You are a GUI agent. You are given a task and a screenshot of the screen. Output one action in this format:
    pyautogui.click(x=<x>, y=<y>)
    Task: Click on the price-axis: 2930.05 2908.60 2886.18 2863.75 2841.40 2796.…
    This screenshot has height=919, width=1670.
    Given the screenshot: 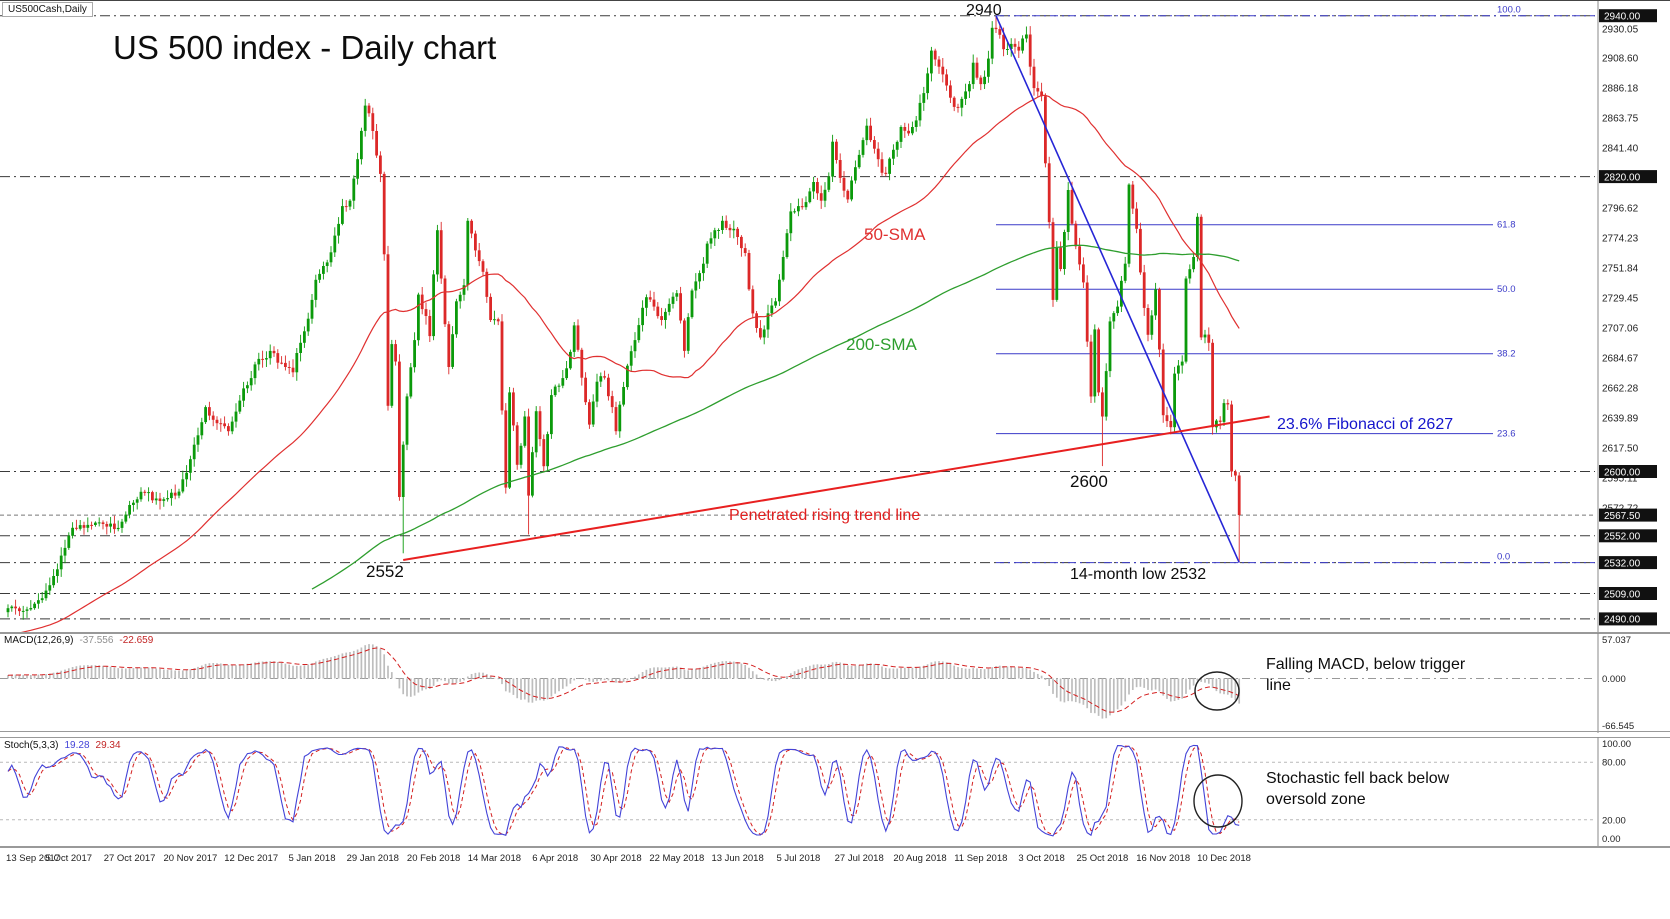 What is the action you would take?
    pyautogui.click(x=1627, y=317)
    